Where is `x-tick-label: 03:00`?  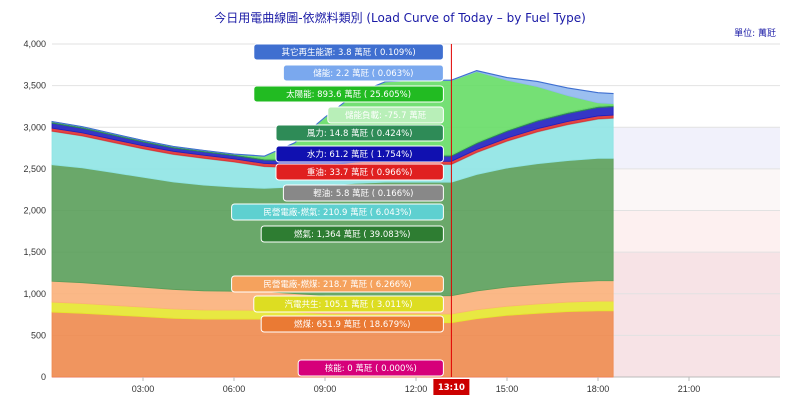 x-tick-label: 03:00 is located at coordinates (143, 389).